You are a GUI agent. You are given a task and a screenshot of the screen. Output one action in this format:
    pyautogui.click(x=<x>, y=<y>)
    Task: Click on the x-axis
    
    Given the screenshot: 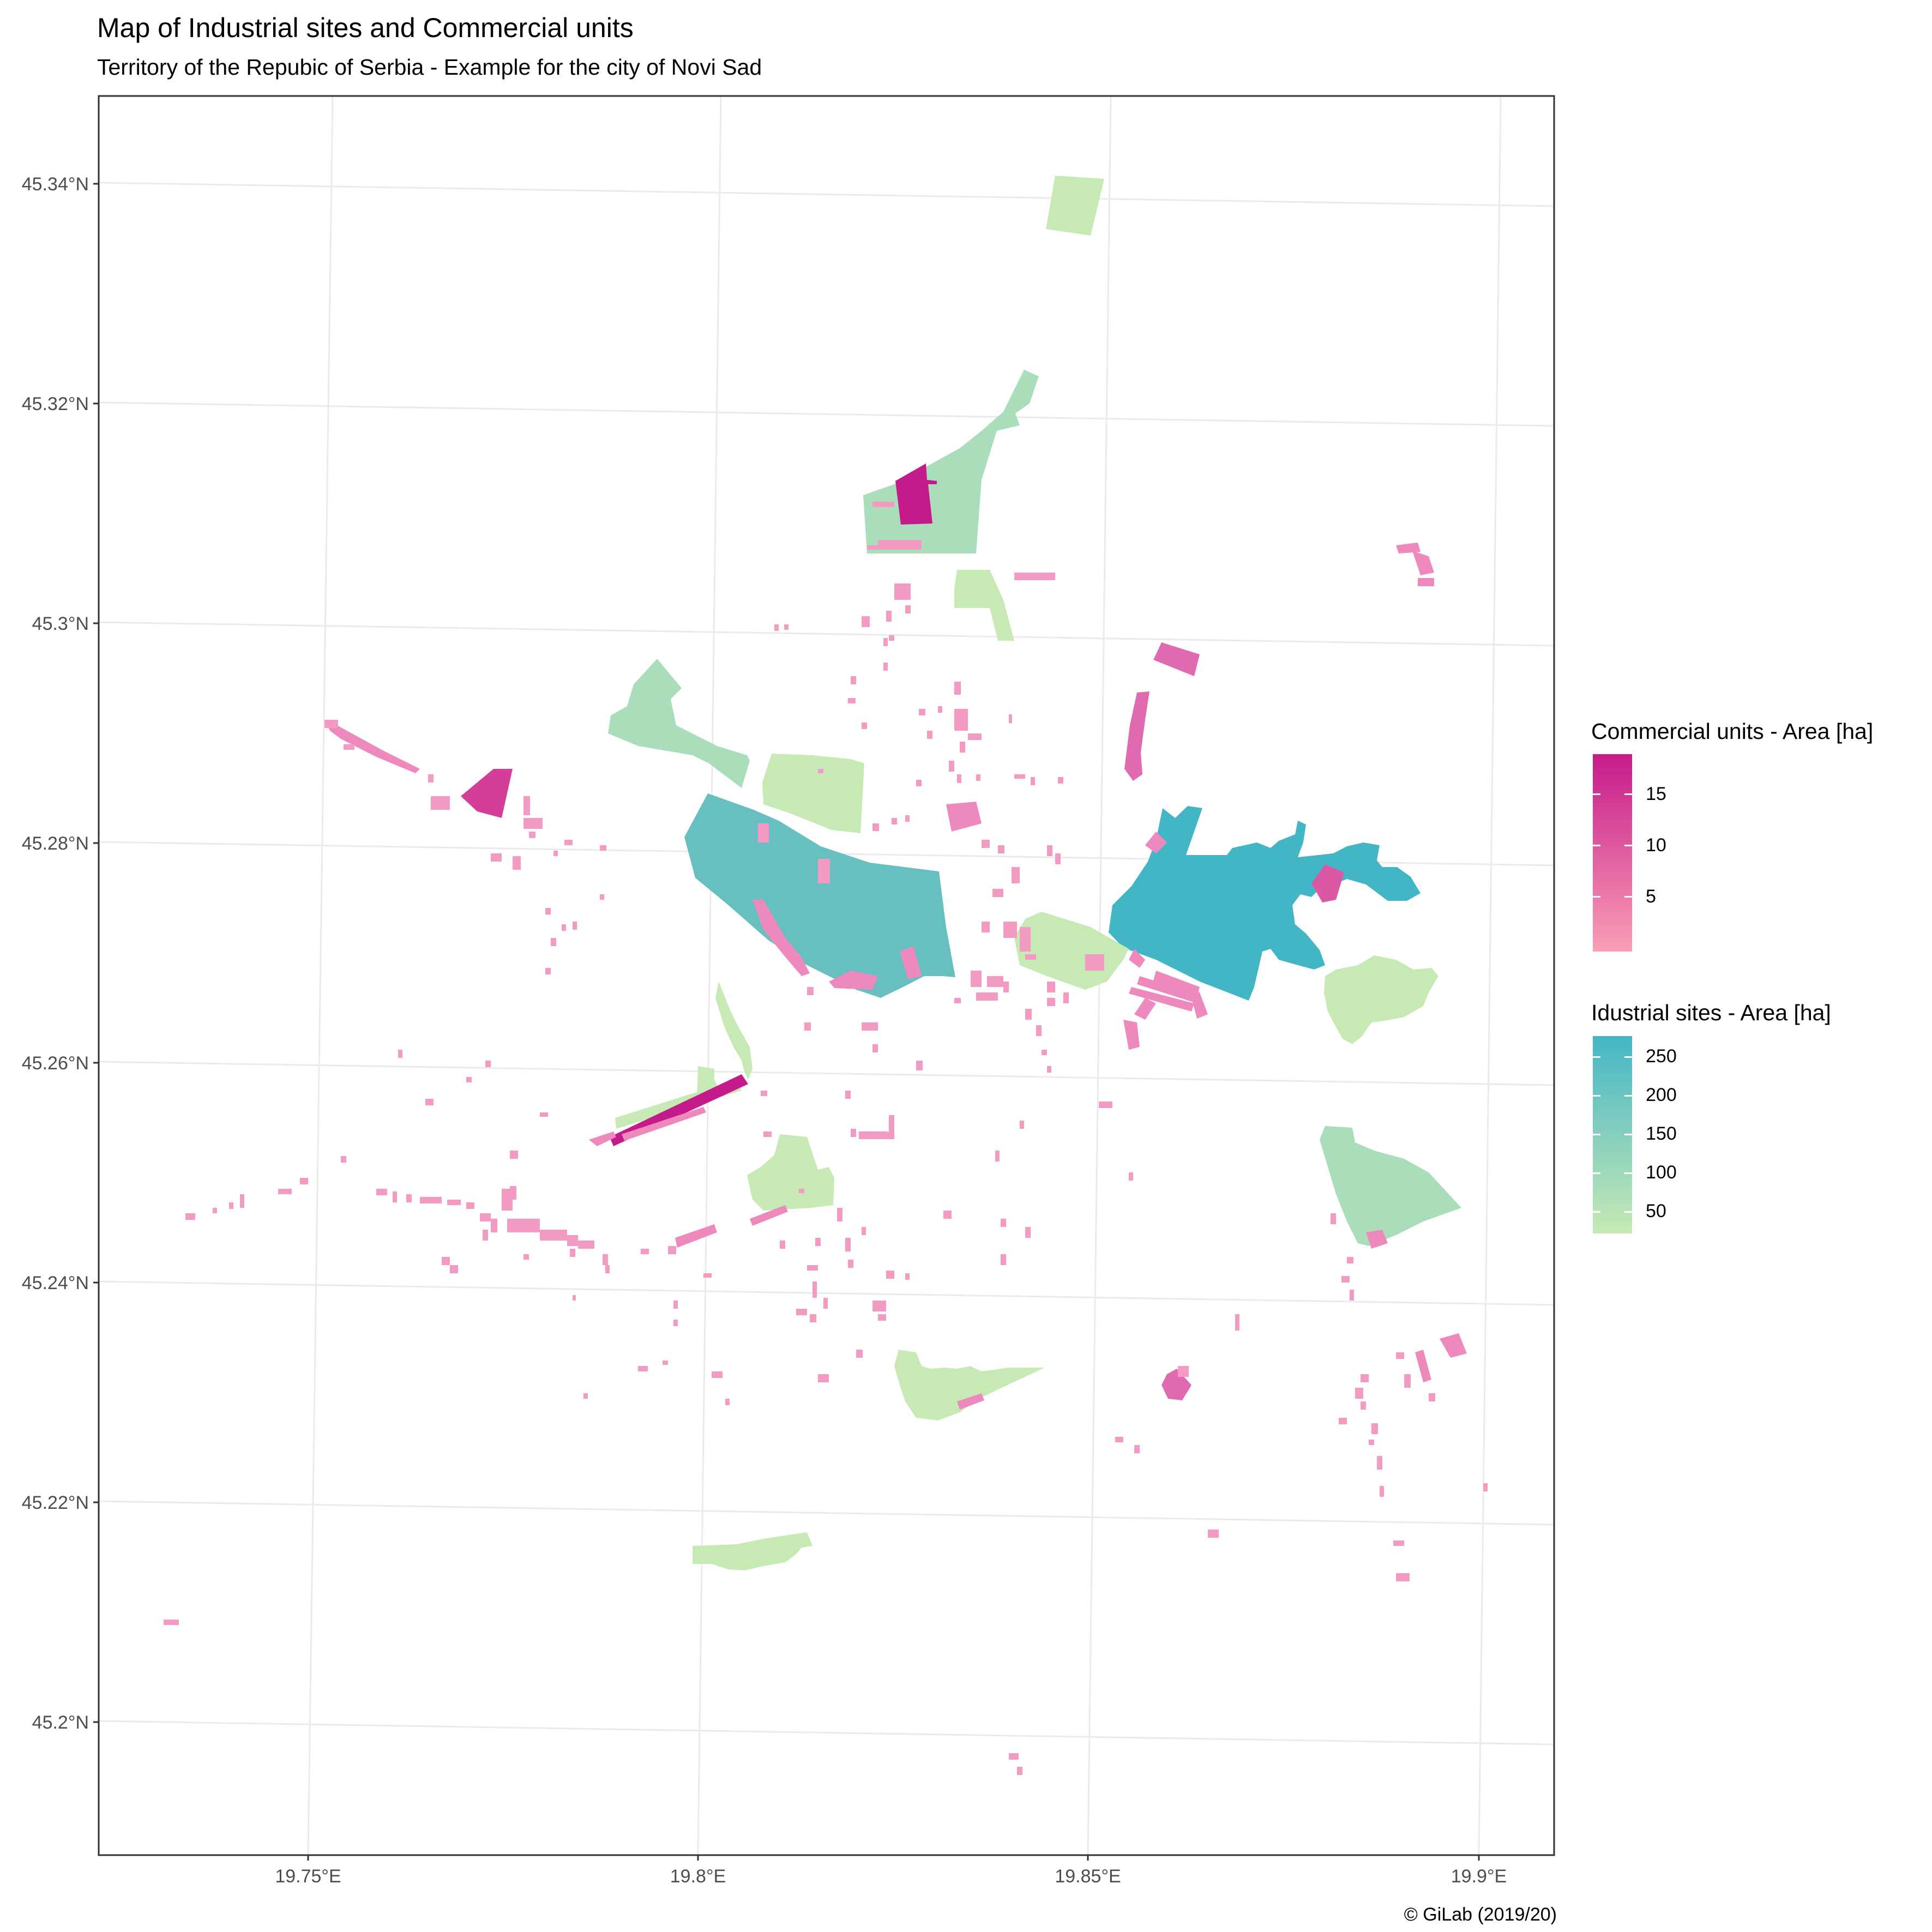 What is the action you would take?
    pyautogui.click(x=893, y=1858)
    